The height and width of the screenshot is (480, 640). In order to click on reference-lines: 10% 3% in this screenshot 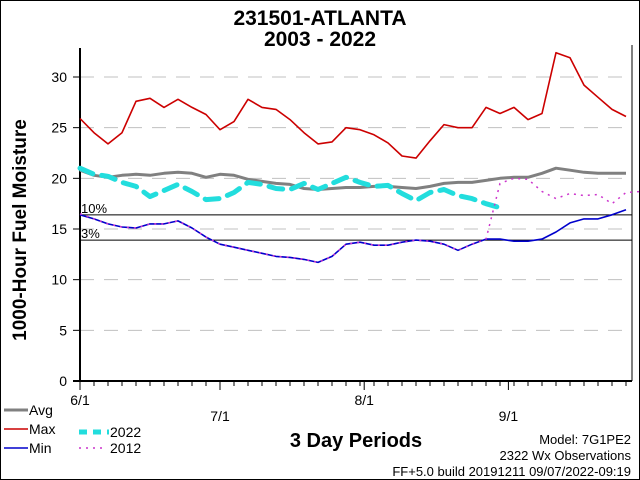, I will do `click(356, 221)`.